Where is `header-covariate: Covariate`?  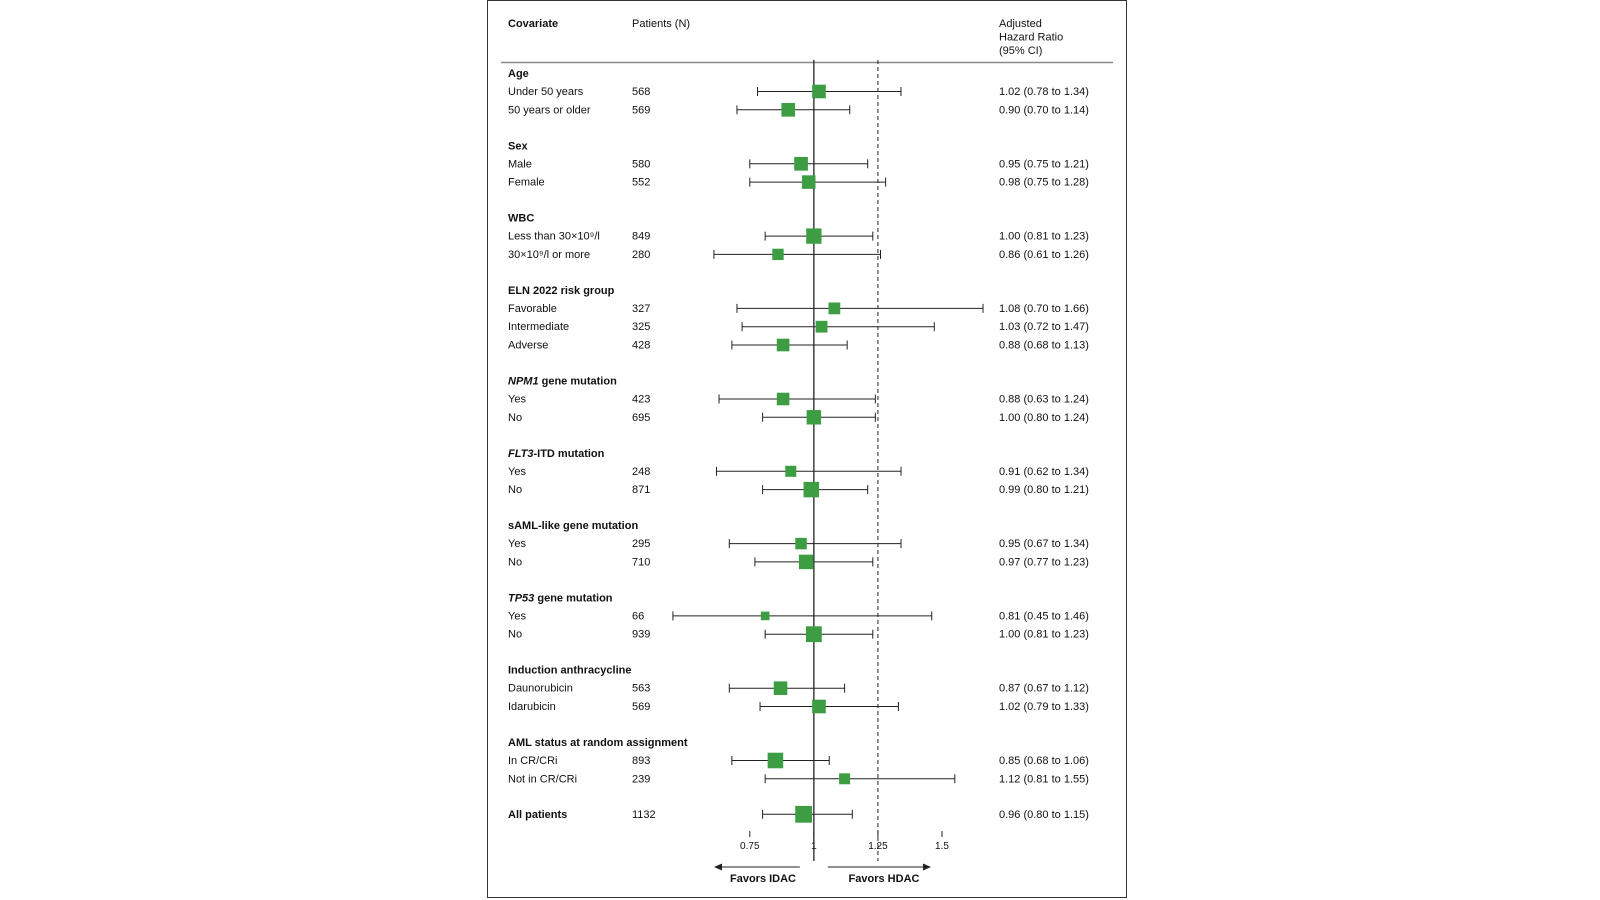 header-covariate: Covariate is located at coordinates (533, 24).